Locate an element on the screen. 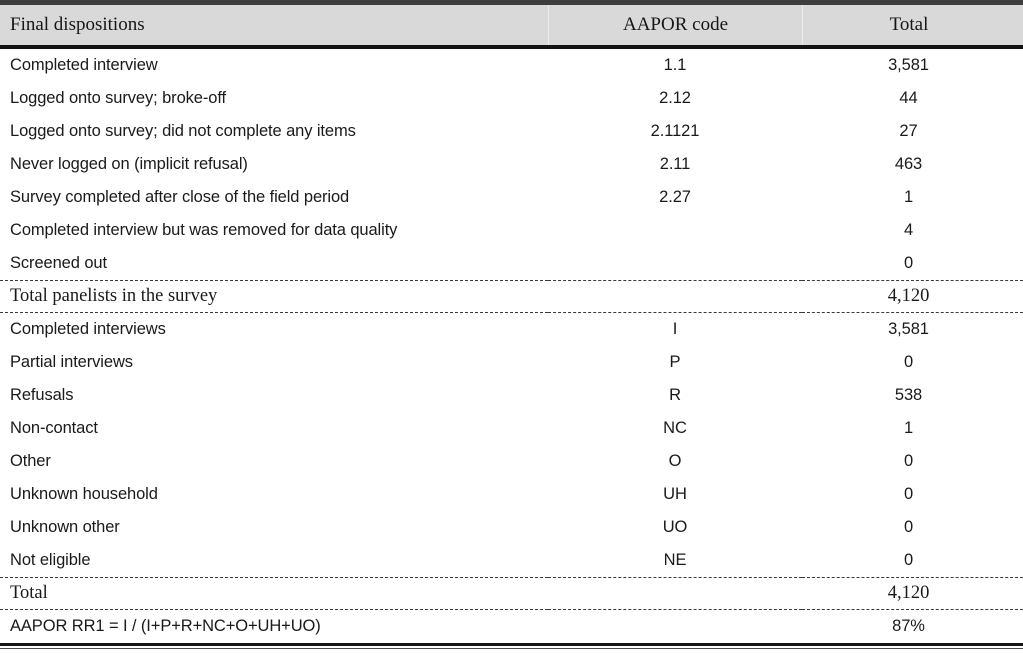 The height and width of the screenshot is (654, 1023). aapor-code: R is located at coordinates (675, 395).